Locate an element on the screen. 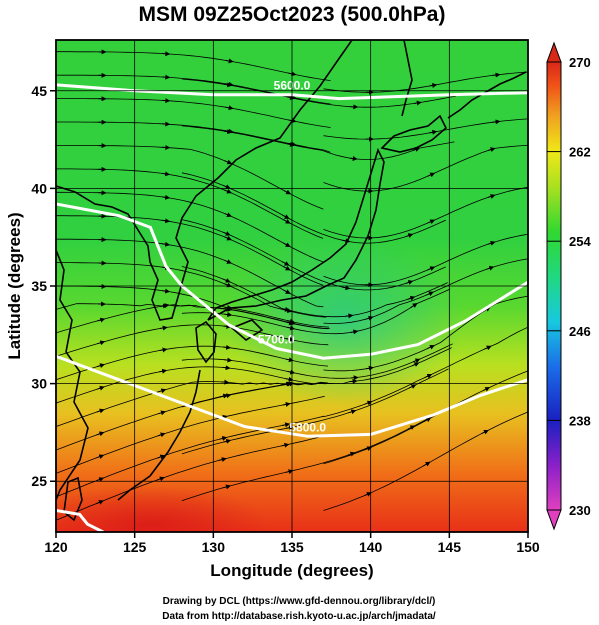  coast-sakhalin is located at coordinates (407, 78).